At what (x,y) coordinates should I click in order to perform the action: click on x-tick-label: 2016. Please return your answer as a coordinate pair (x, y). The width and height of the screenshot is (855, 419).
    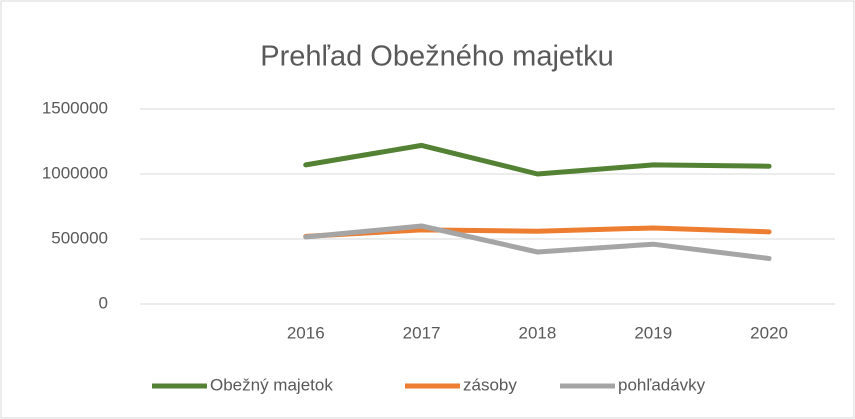
    Looking at the image, I should click on (306, 332).